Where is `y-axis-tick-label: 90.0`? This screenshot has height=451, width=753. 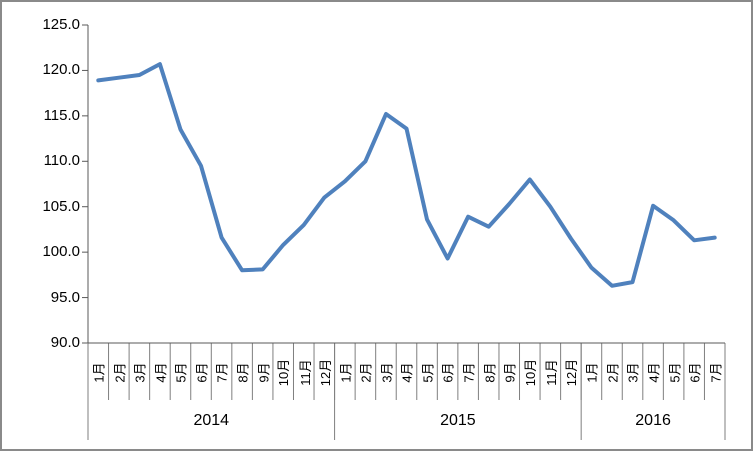
y-axis-tick-label: 90.0 is located at coordinates (65, 342).